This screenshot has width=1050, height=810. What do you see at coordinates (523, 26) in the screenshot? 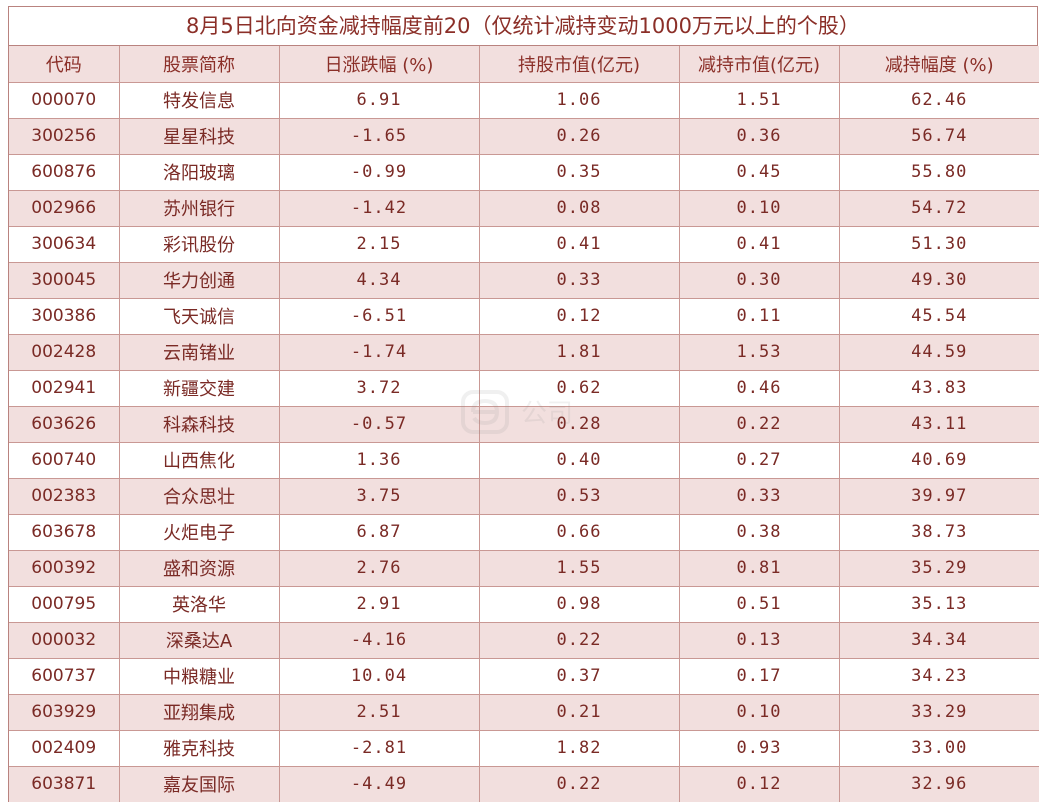
I see `table-title: 8月5日北向资金减持幅度前20（仅统计减持变动1000万元以上的个股）` at bounding box center [523, 26].